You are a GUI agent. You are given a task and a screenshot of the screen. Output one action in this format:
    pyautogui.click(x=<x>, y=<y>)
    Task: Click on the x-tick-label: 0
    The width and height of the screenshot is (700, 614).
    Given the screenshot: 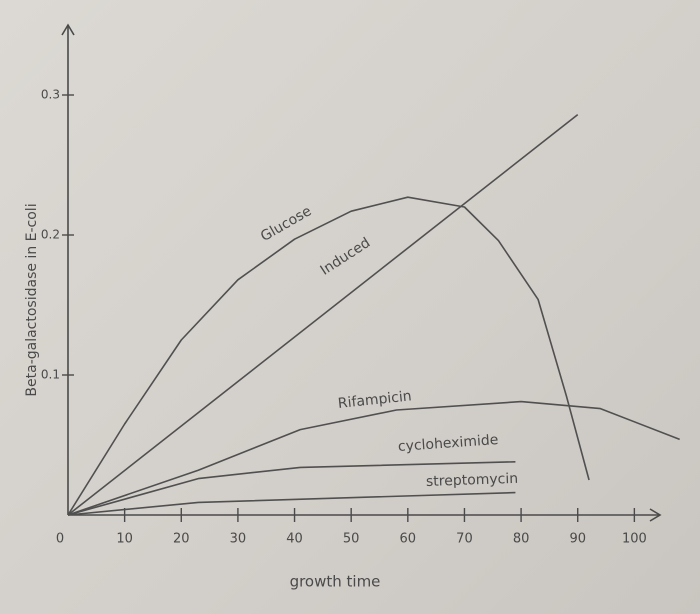 What is the action you would take?
    pyautogui.click(x=60, y=539)
    